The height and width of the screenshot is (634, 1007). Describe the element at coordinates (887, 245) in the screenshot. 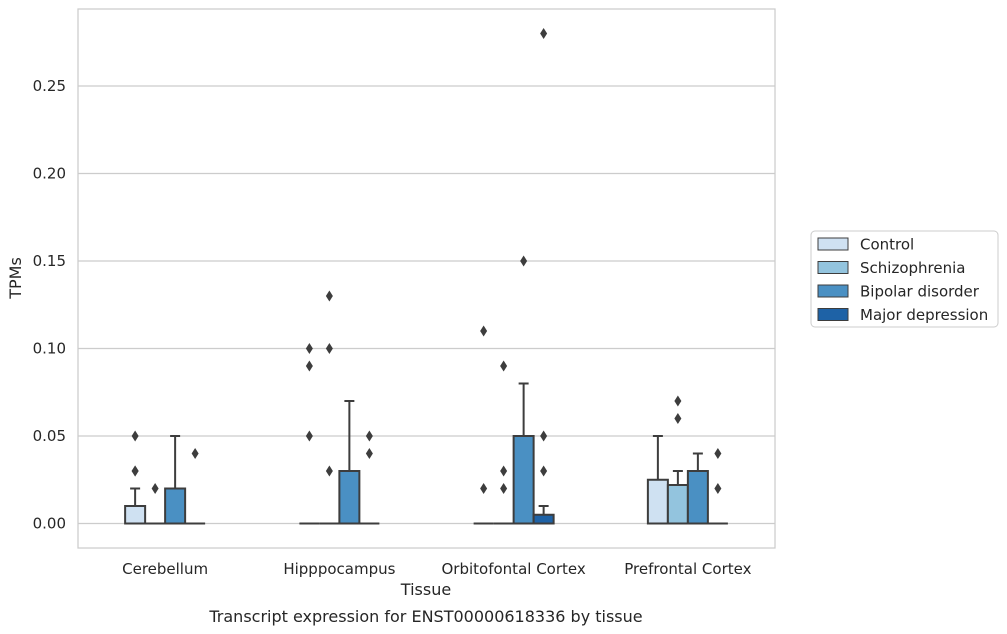

I see `legend-label: Control` at that location.